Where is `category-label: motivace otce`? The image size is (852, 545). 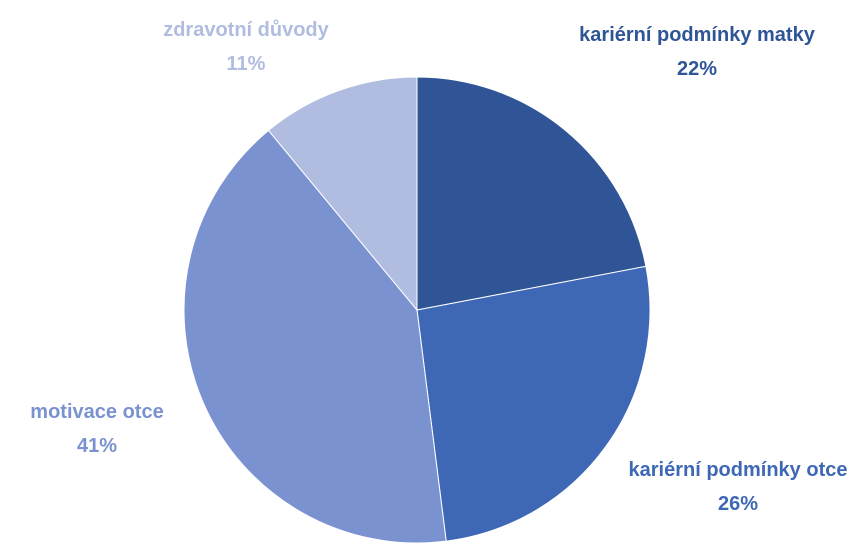
category-label: motivace otce is located at coordinates (97, 412).